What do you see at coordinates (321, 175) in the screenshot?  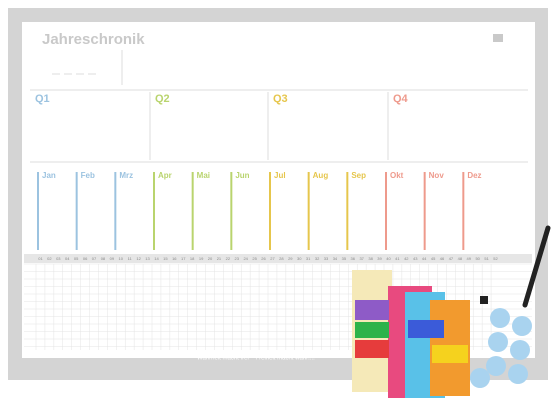 I see `month-label: Aug` at bounding box center [321, 175].